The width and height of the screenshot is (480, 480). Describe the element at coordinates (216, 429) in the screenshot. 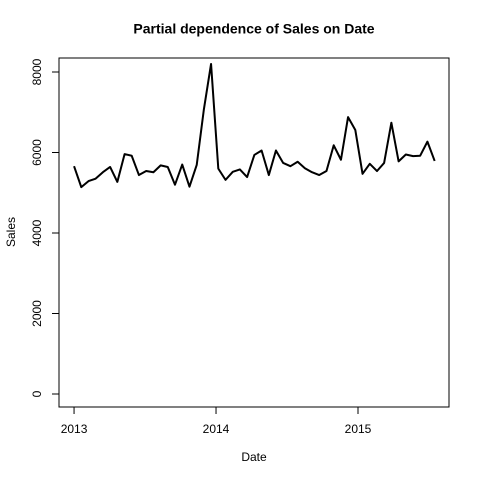

I see `x-tick-label: 2014` at that location.